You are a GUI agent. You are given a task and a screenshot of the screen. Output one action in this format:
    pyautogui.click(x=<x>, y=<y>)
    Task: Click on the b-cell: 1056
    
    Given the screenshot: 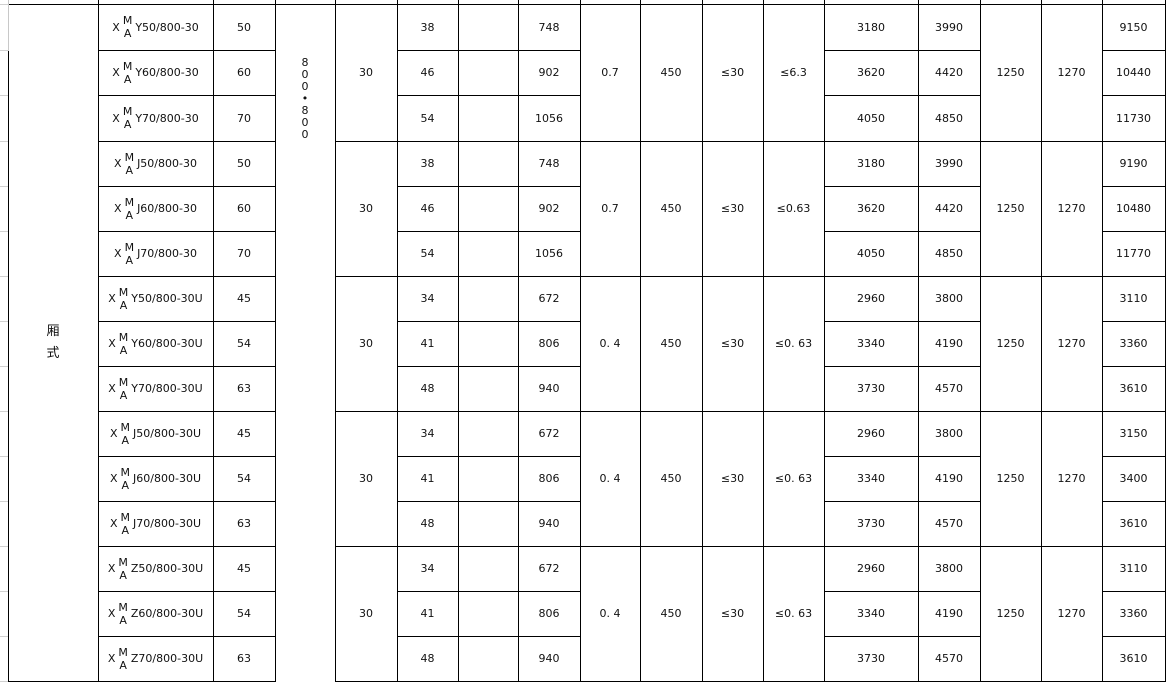 What is the action you would take?
    pyautogui.click(x=549, y=253)
    